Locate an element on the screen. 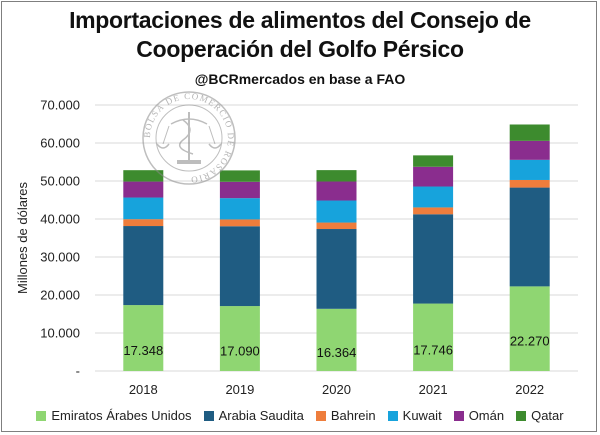 The height and width of the screenshot is (435, 600). data-label: 17.746 is located at coordinates (433, 349).